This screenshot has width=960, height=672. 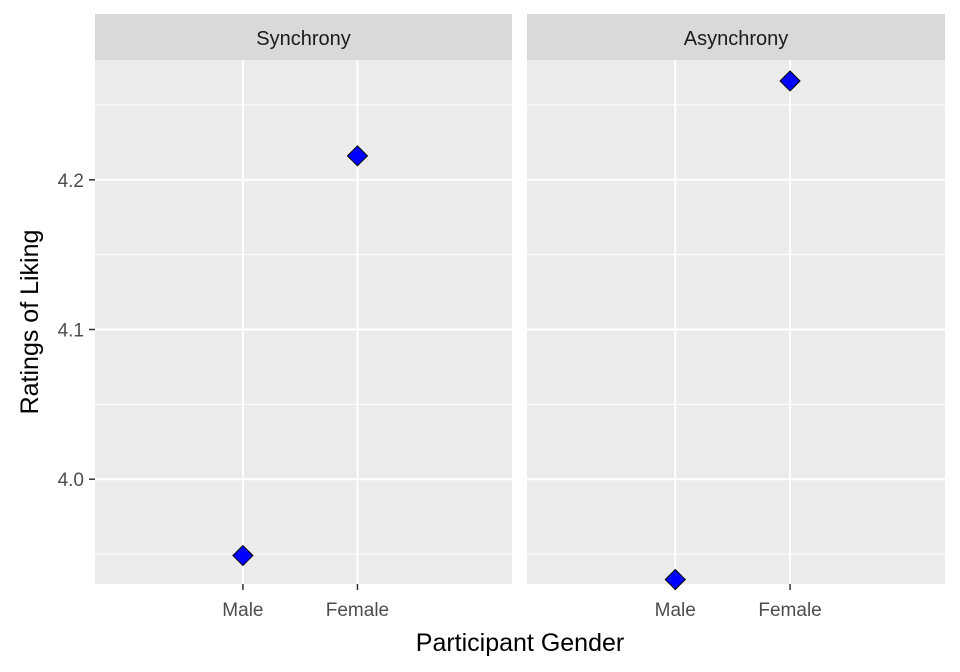 I want to click on y-tick-label: 4.2, so click(x=71, y=181).